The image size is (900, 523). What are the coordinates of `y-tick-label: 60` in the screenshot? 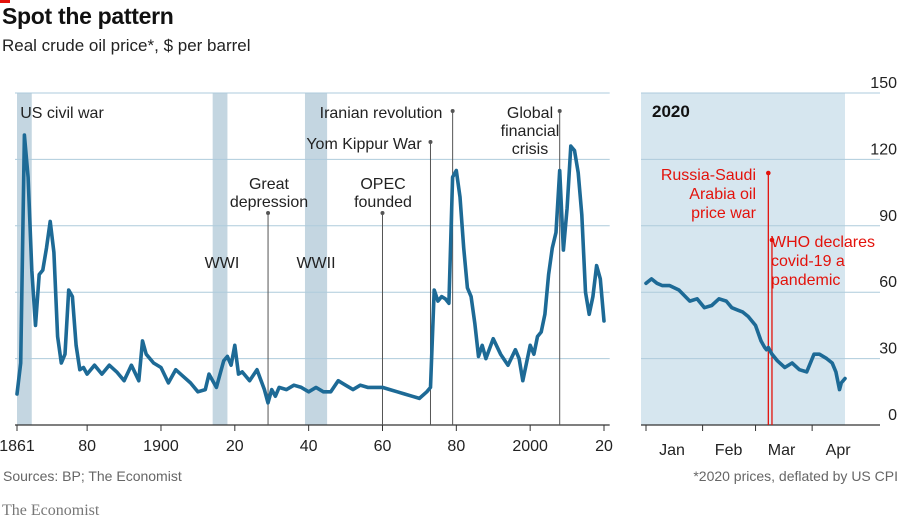 It's located at (888, 282).